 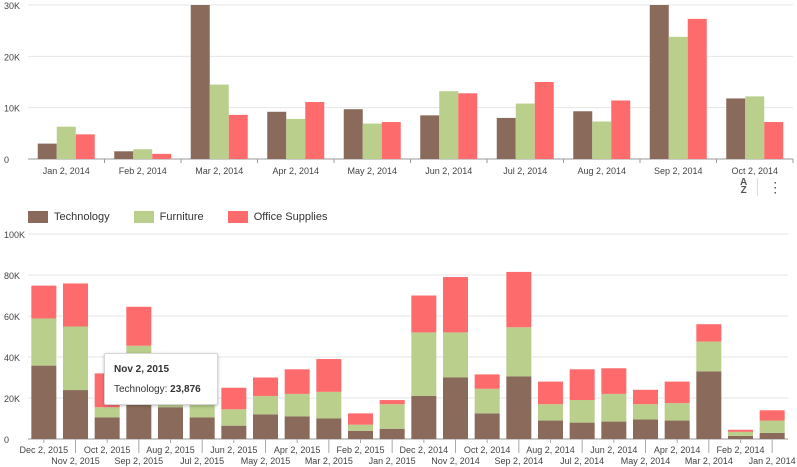 I want to click on legend-item-furniture: Furniture, so click(x=168, y=217).